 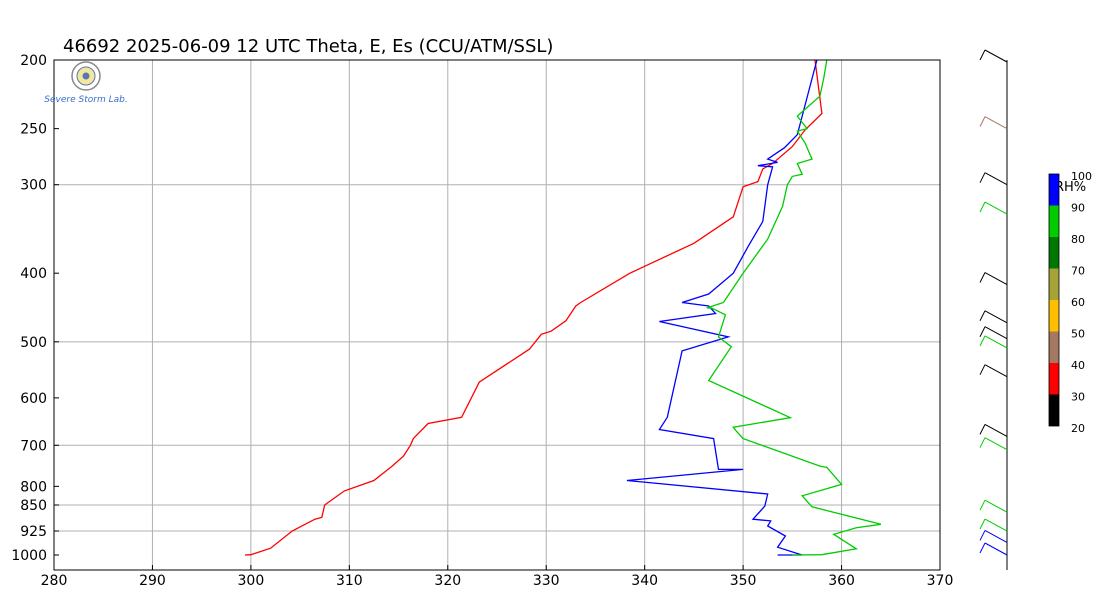 I want to click on rh-legend-label: 60, so click(x=1078, y=302).